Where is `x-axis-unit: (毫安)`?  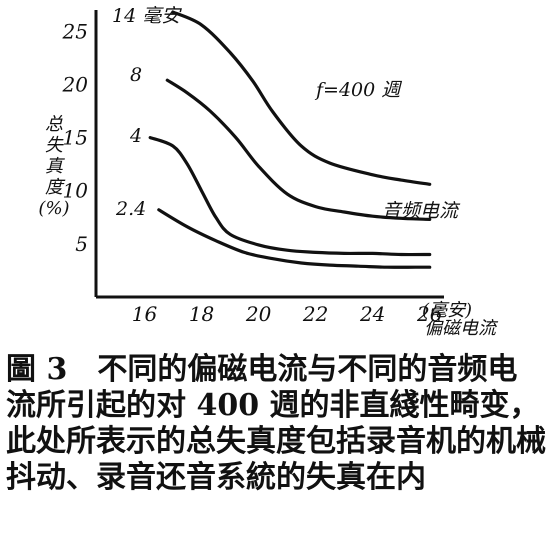 x-axis-unit: (毫安) is located at coordinates (447, 310).